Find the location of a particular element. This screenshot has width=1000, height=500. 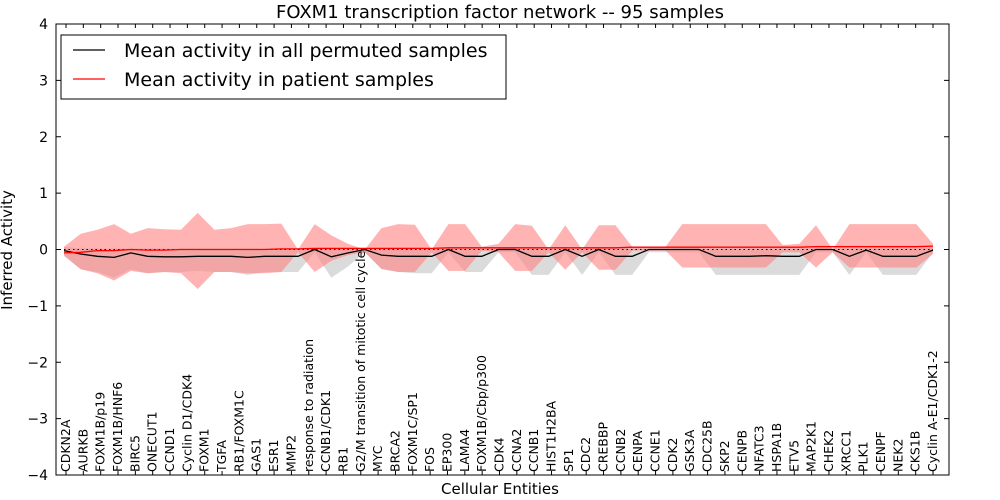

x-tick-label: FOXM1B/Cbp/p300 is located at coordinates (481, 413).